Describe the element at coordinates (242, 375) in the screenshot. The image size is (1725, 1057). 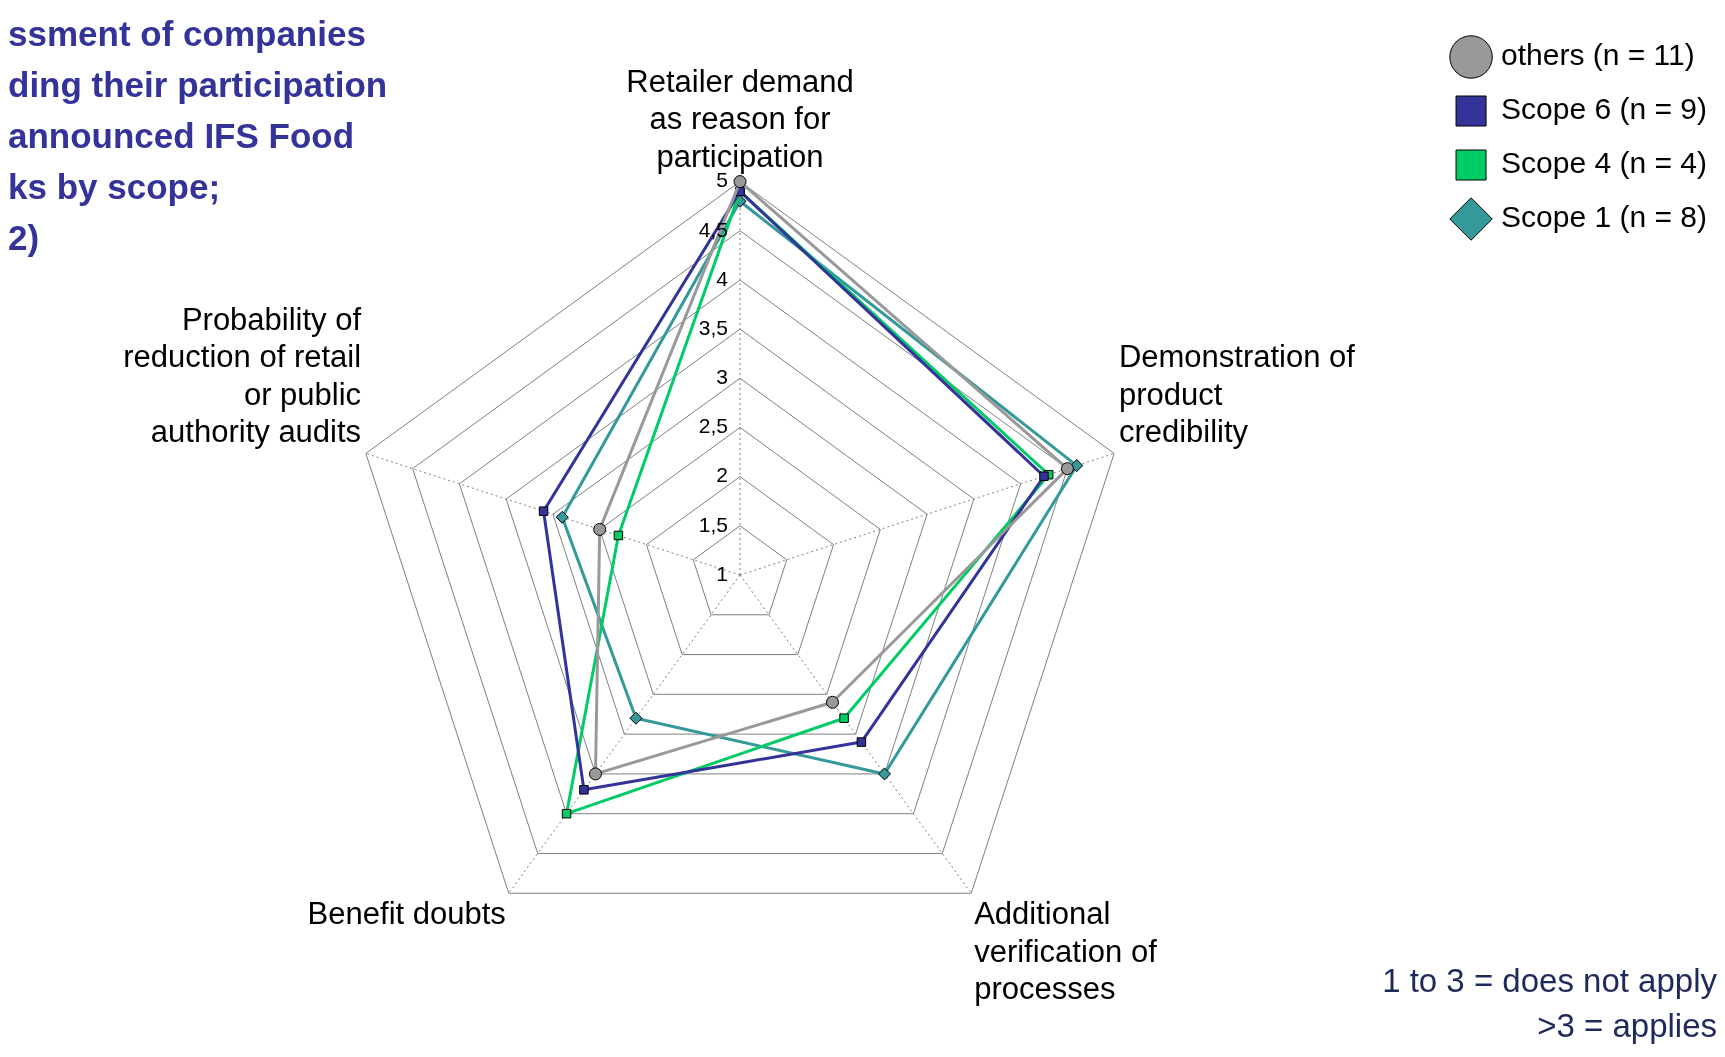
I see `spoke-label: Probability of reduction of retail or public authority audits` at that location.